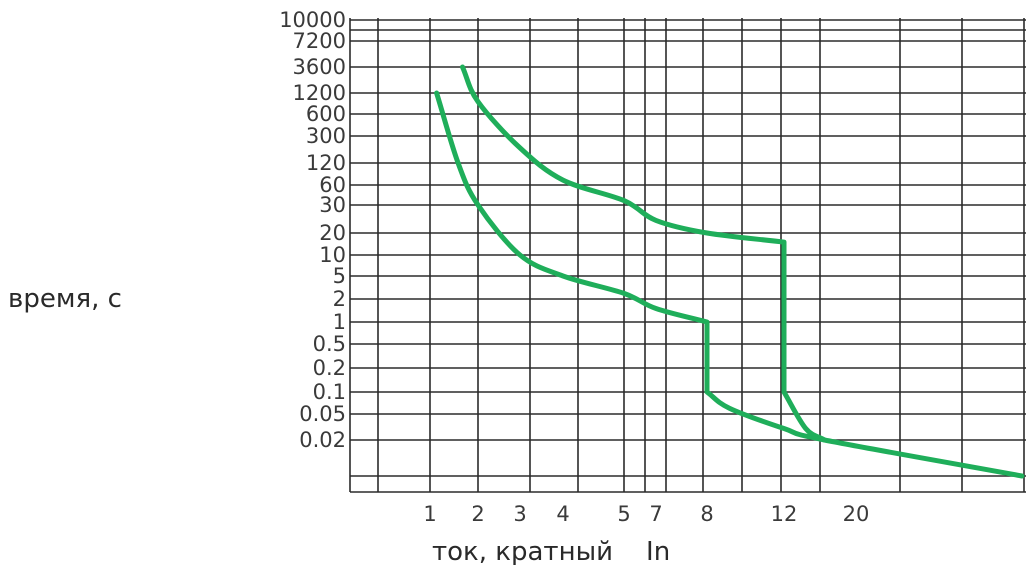 Image resolution: width=1026 pixels, height=565 pixels. Describe the element at coordinates (784, 514) in the screenshot. I see `x-tick-label: 12` at that location.